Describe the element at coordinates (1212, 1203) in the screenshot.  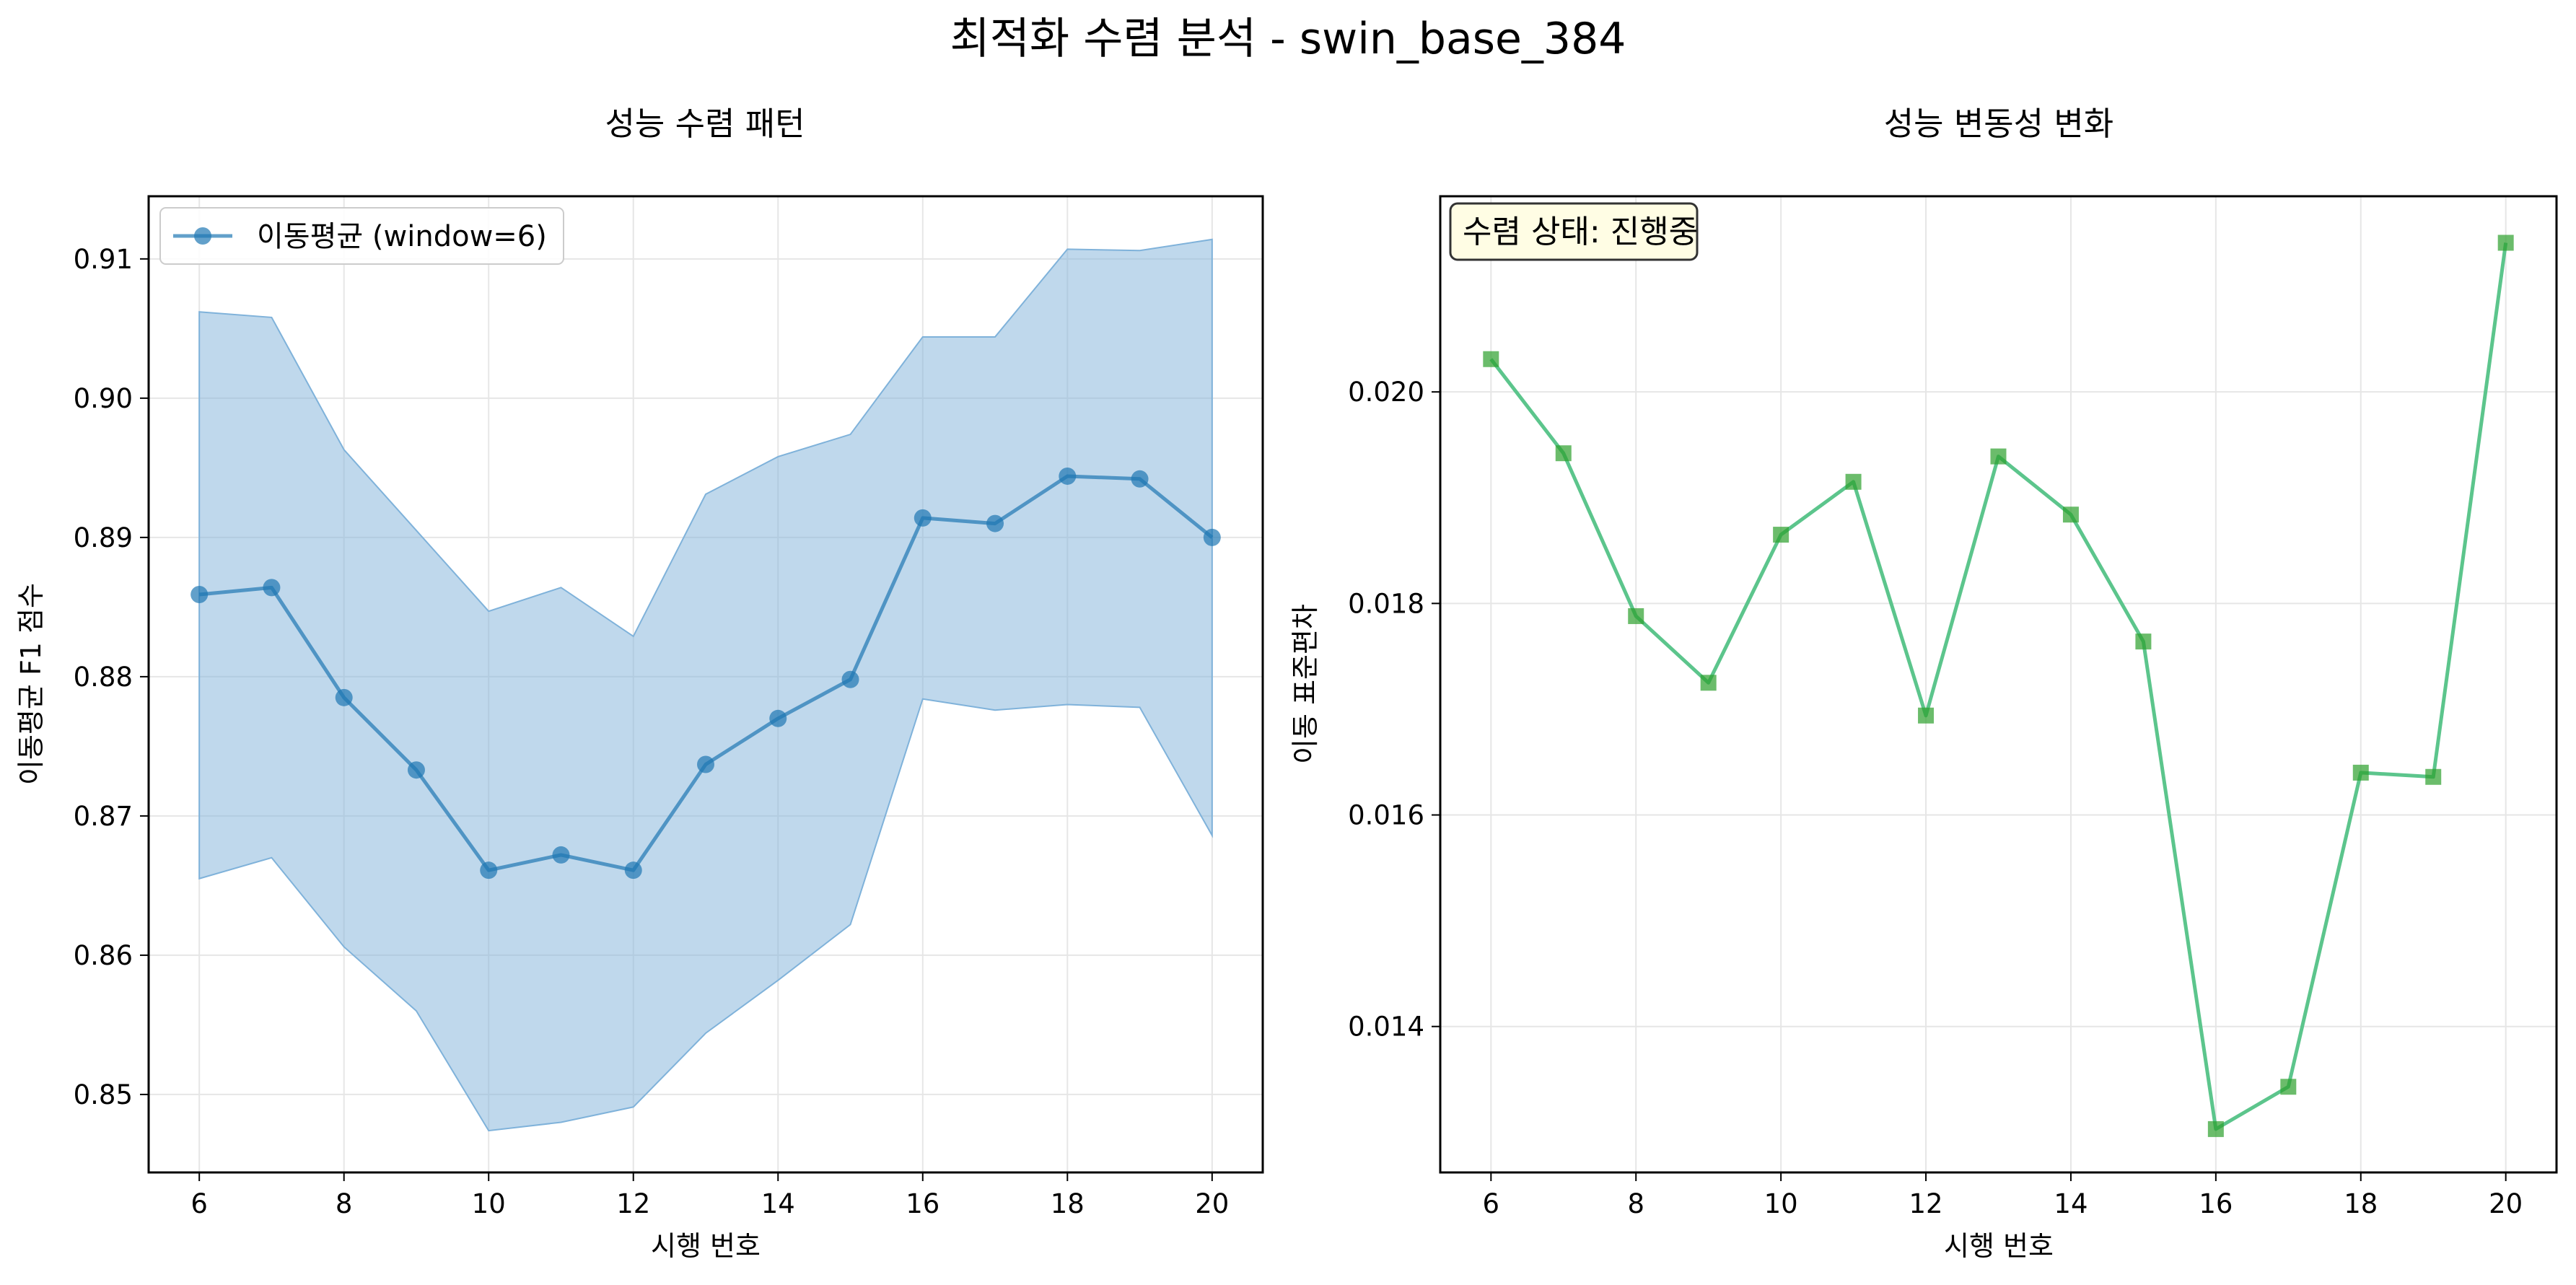
I see `left-chart-xtick-label: 20` at that location.